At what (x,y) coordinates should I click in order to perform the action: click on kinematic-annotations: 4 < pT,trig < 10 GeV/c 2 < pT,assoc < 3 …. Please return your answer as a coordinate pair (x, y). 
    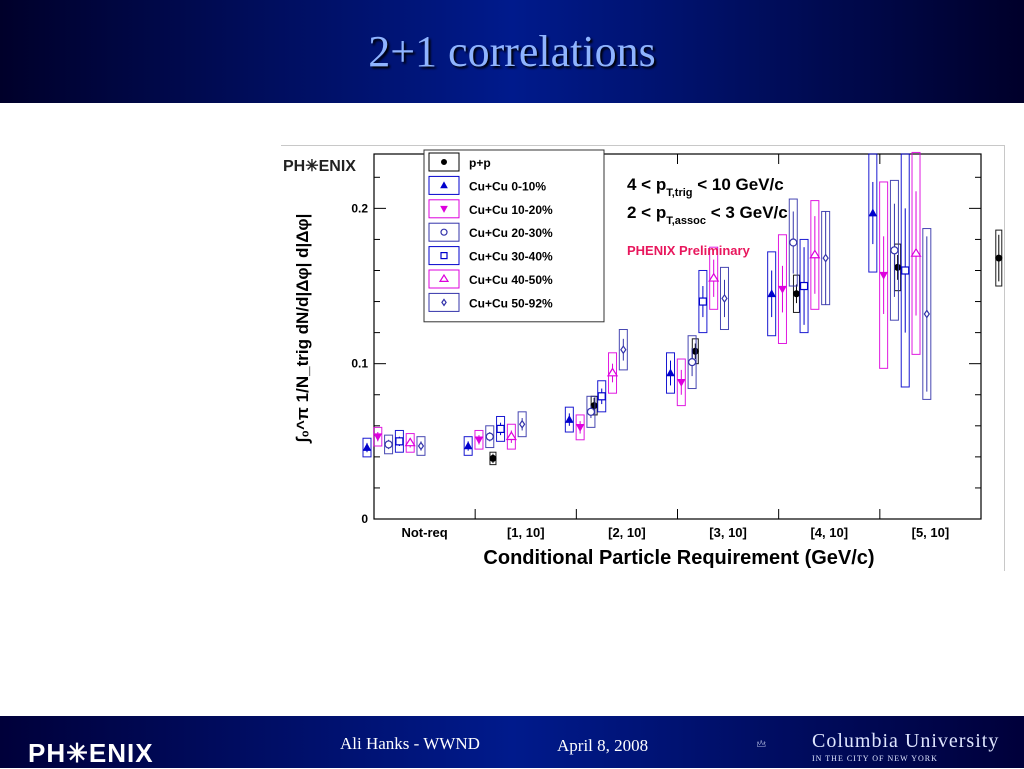
    Looking at the image, I should click on (707, 216).